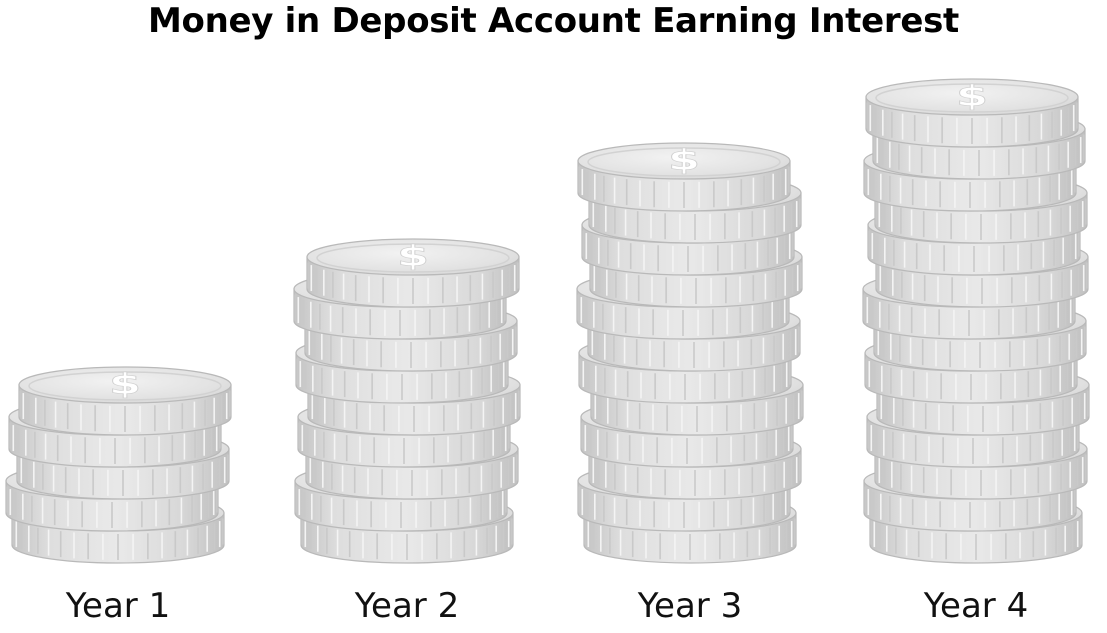  What do you see at coordinates (689, 606) in the screenshot?
I see `x-tick-label: Year 3` at bounding box center [689, 606].